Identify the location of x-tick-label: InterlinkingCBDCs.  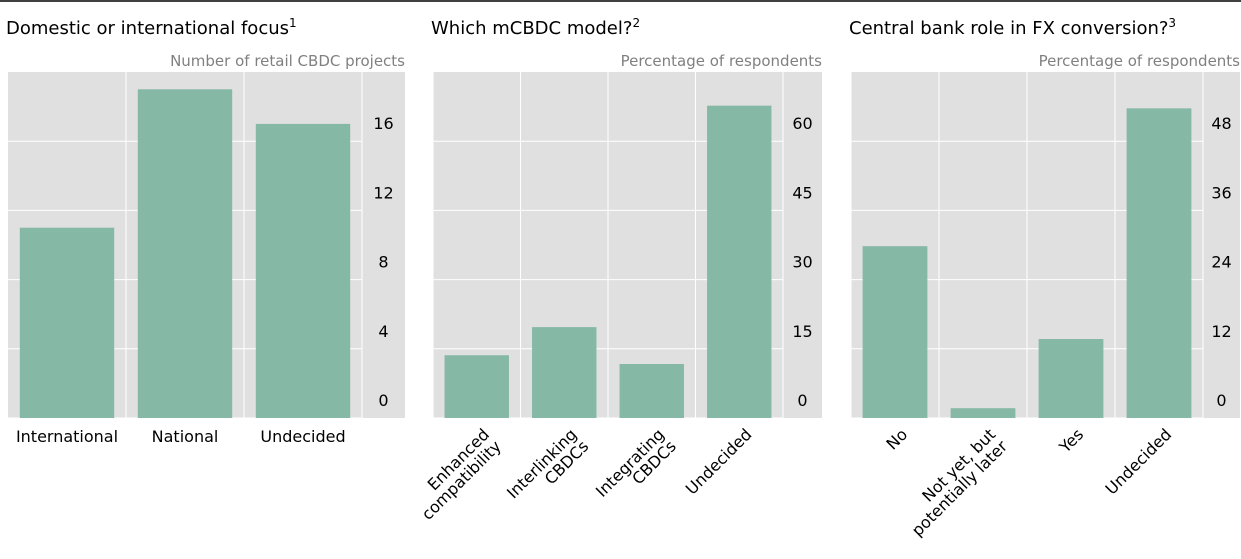
(547, 469).